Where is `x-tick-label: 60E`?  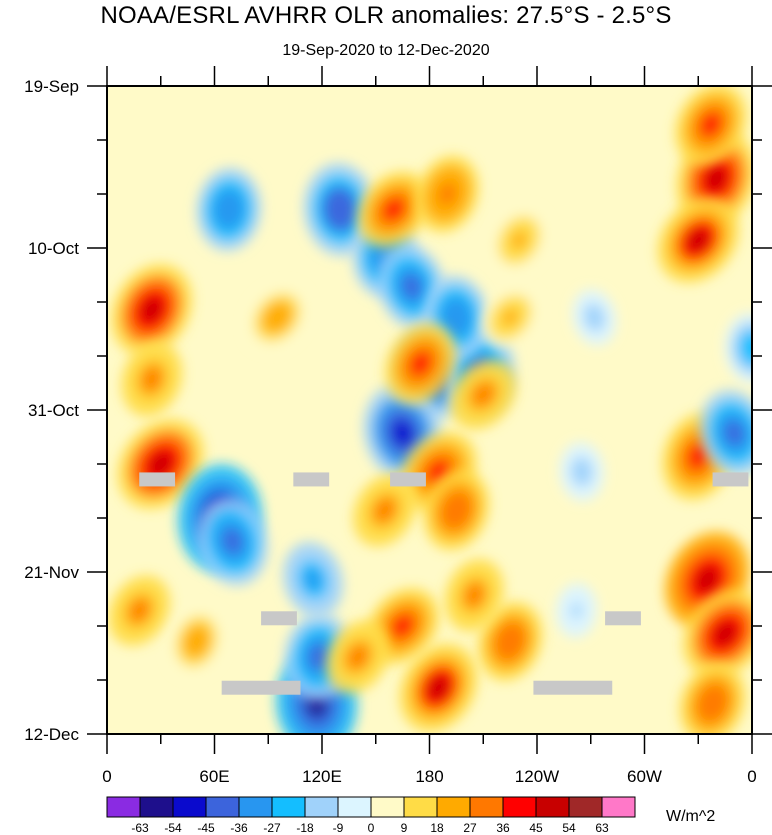
x-tick-label: 60E is located at coordinates (214, 776).